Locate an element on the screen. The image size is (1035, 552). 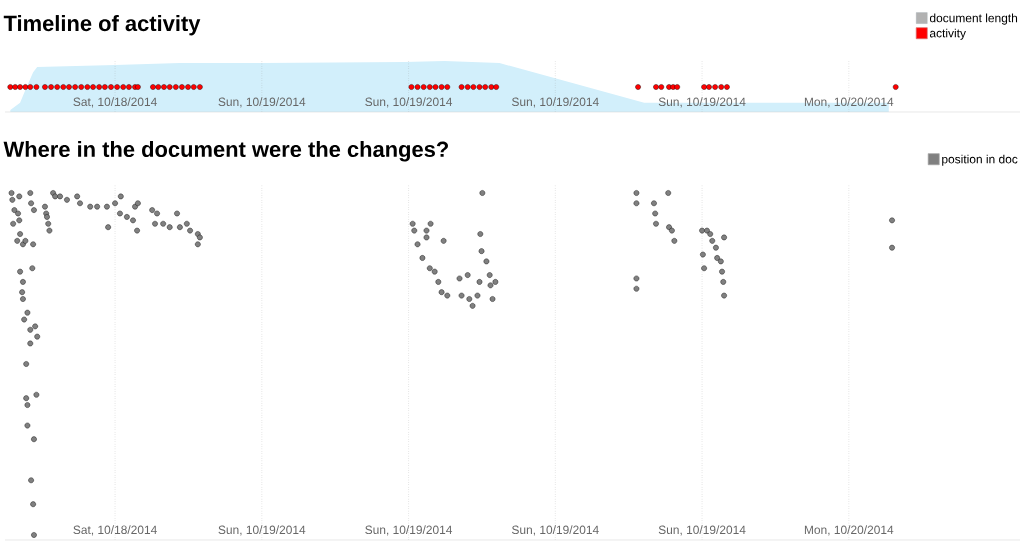
legend-label: document length is located at coordinates (973, 19).